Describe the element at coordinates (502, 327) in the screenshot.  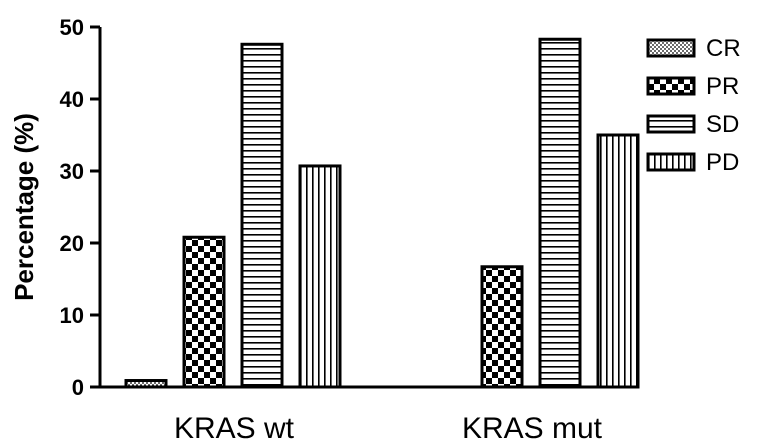
I see `bar-pr-kras-mut` at that location.